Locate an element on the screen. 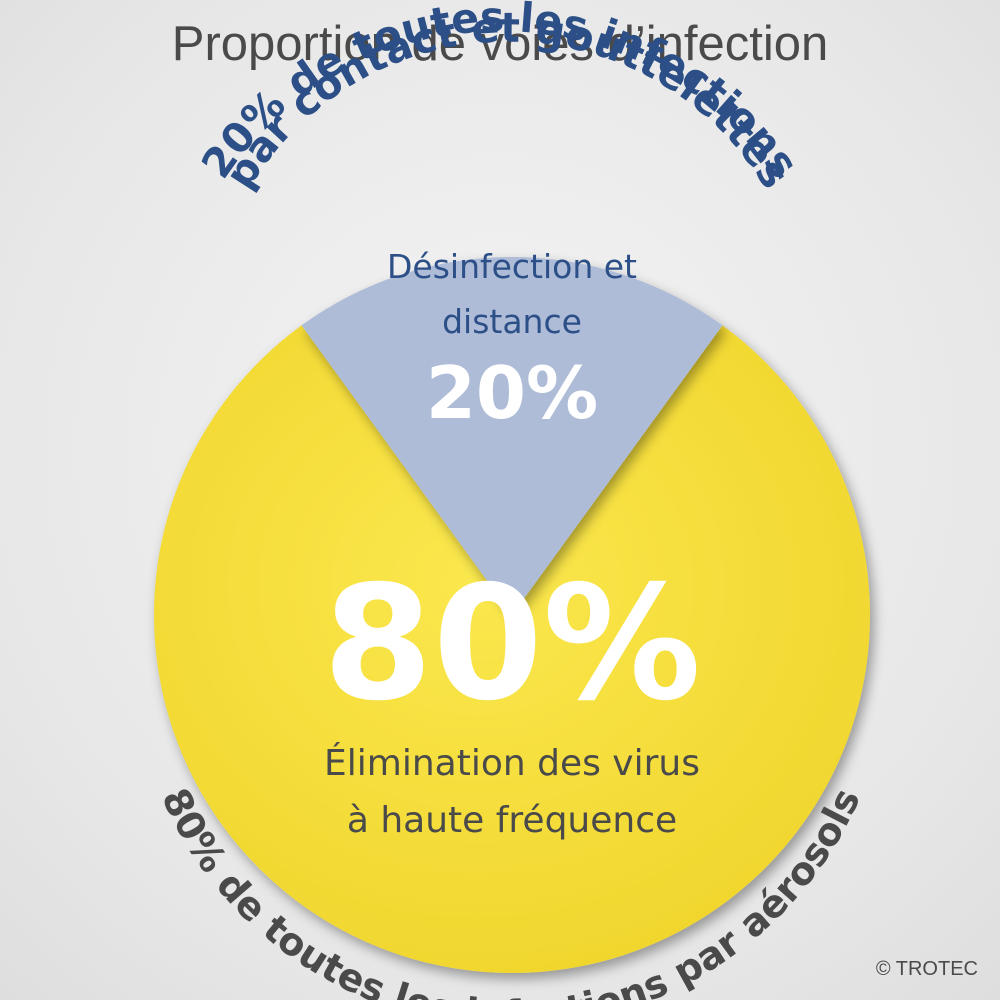 This screenshot has width=1000, height=1000. slice-20-inner-line1: Désinfection et is located at coordinates (512, 266).